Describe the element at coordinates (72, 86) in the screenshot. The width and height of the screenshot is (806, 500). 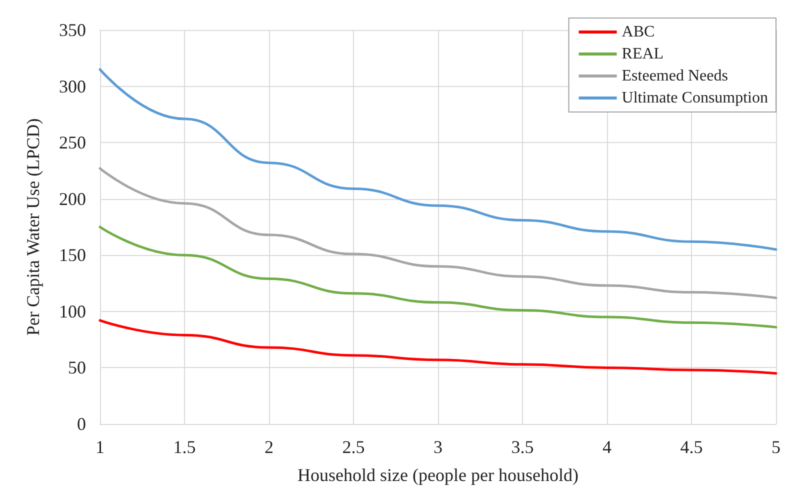
I see `y-tick-label: 300` at that location.